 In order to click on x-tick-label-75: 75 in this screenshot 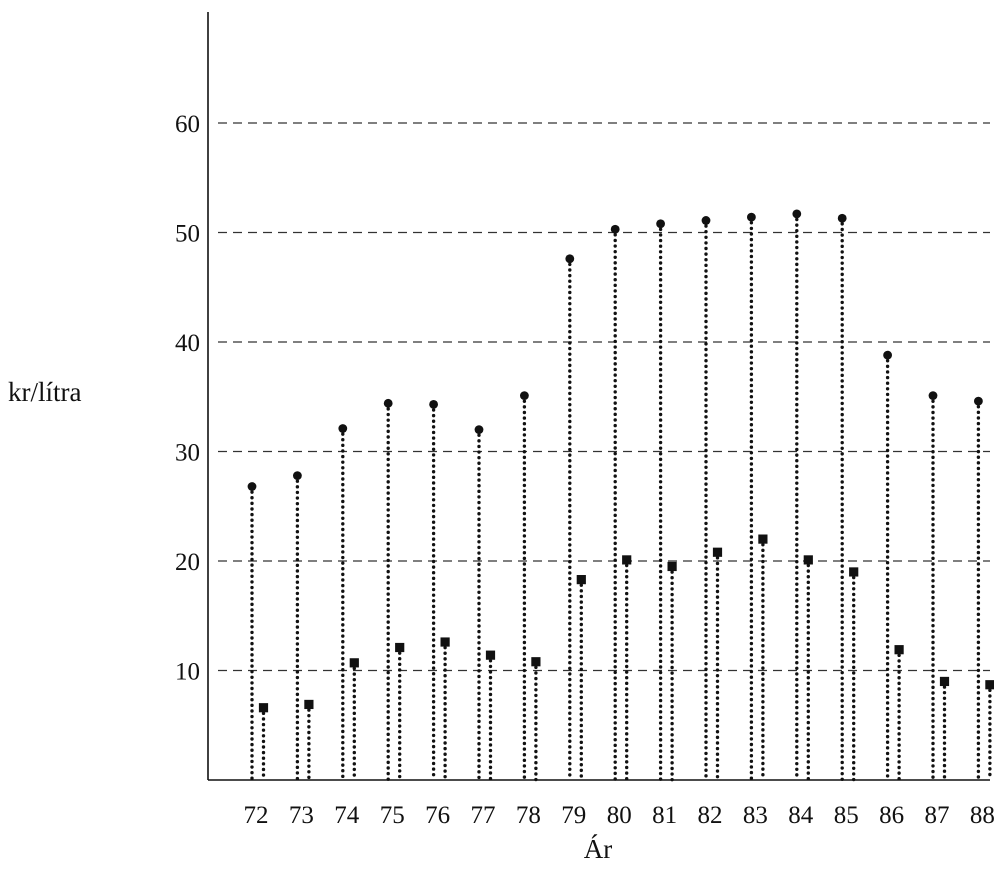, I will do `click(392, 815)`.